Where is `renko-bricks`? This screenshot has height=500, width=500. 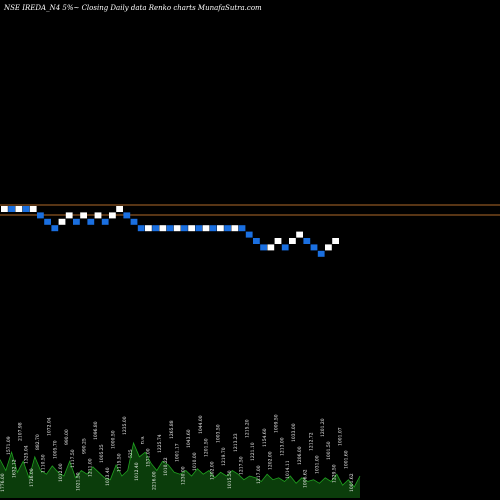 renko-bricks is located at coordinates (170, 231).